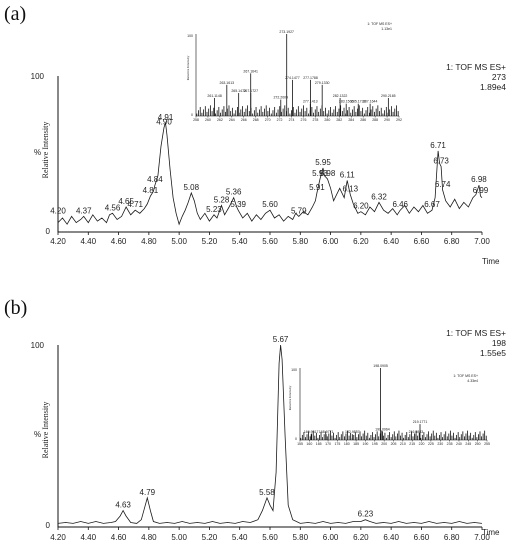  I want to click on panel-a-peak-label: 4.84, so click(155, 179).